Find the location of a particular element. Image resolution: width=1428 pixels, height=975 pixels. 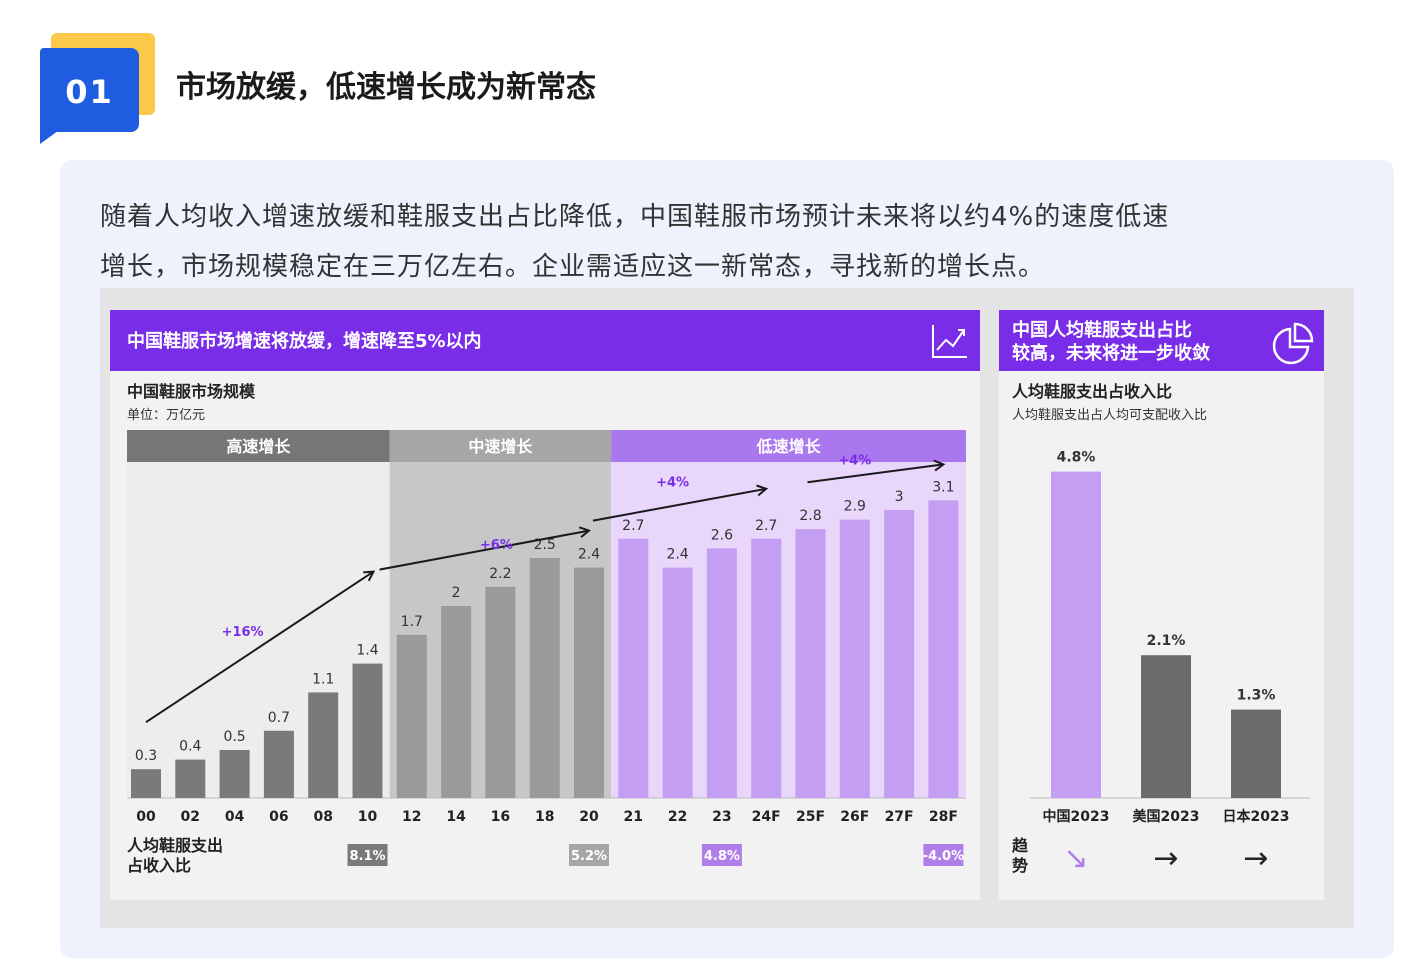

phase-label: 低速增长 is located at coordinates (789, 446).